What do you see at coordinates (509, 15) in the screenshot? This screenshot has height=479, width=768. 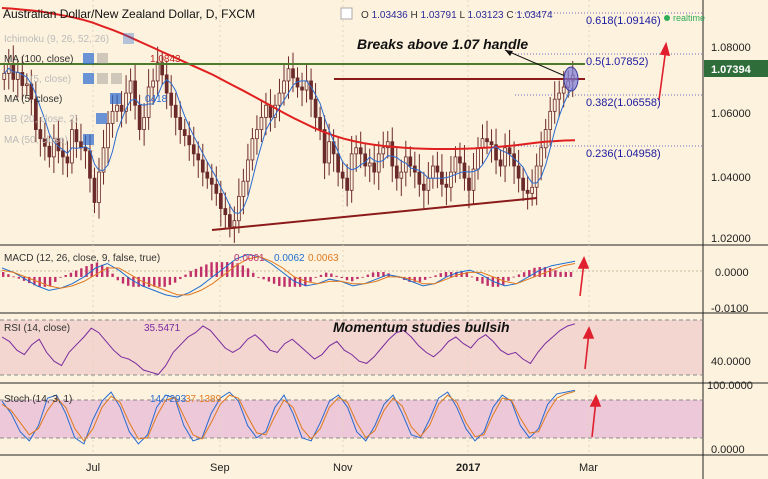 I see `c-label: C` at bounding box center [509, 15].